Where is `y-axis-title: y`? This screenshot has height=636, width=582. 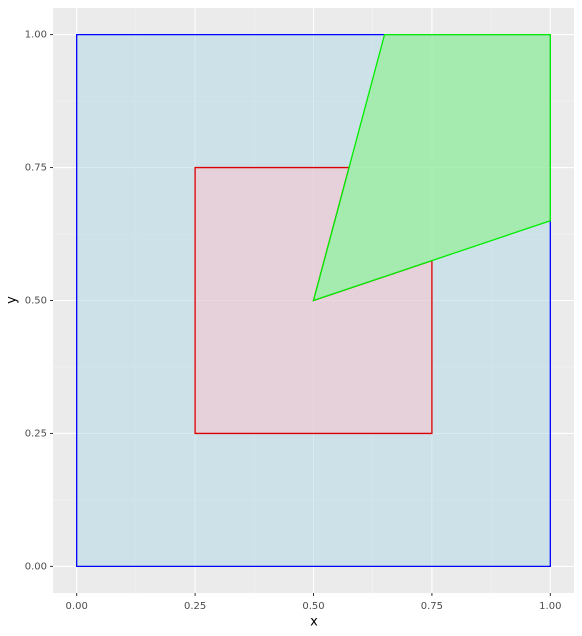 y-axis-title: y is located at coordinates (12, 300).